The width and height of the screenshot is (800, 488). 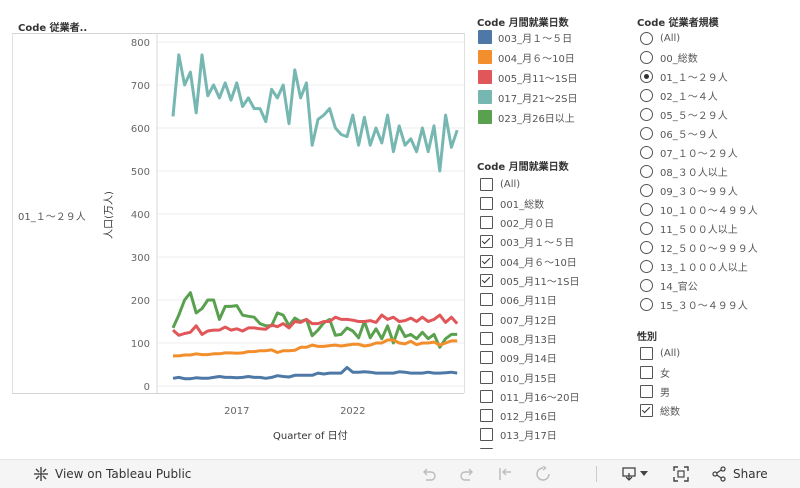 What do you see at coordinates (500, 184) in the screenshot?
I see `filter-days-option: (All)` at bounding box center [500, 184].